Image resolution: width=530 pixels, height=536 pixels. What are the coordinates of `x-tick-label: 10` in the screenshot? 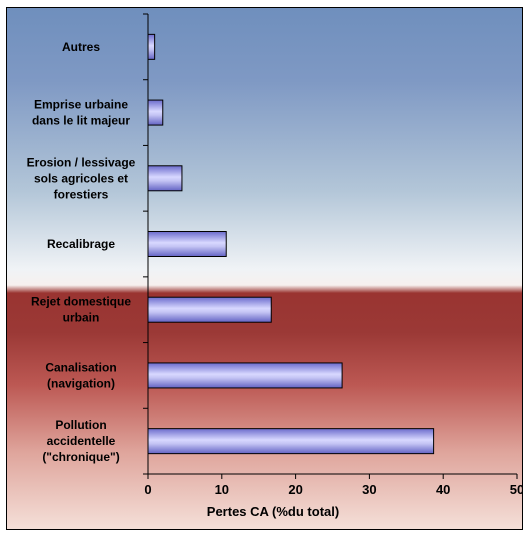 It's located at (222, 489).